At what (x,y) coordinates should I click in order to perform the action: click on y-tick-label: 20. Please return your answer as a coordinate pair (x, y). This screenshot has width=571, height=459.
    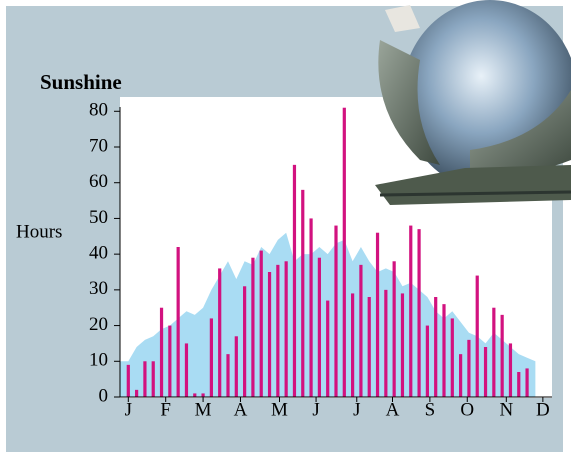
    Looking at the image, I should click on (98, 324).